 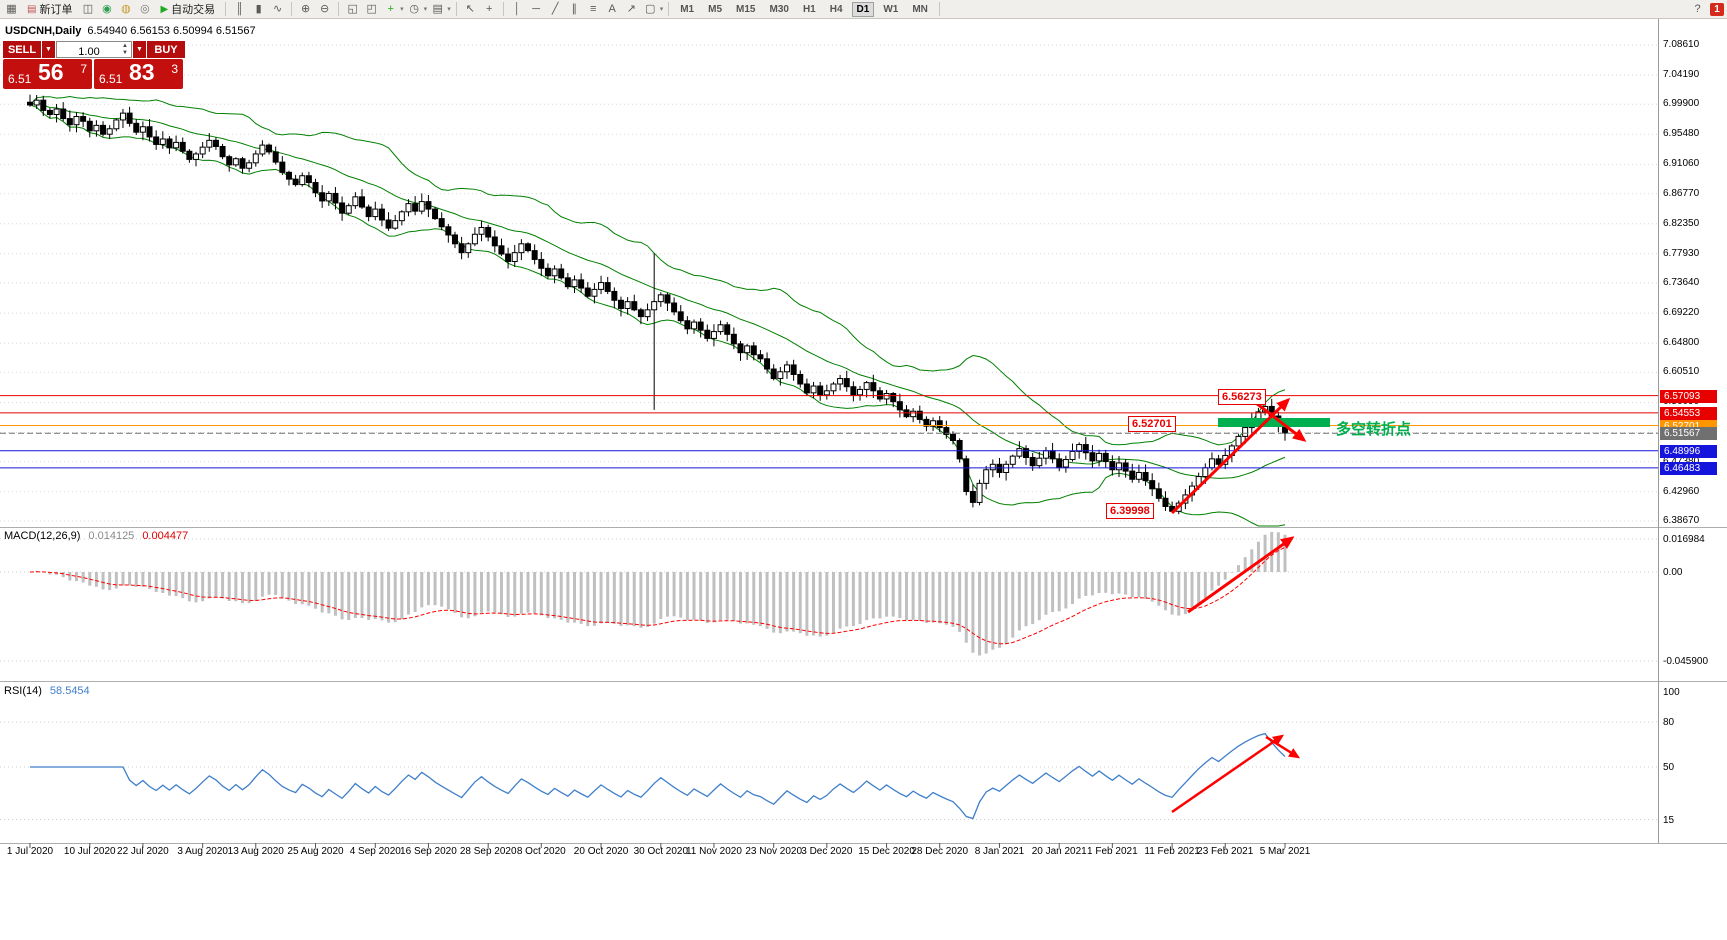 I want to click on sell-price-pips: 56, so click(x=51, y=72).